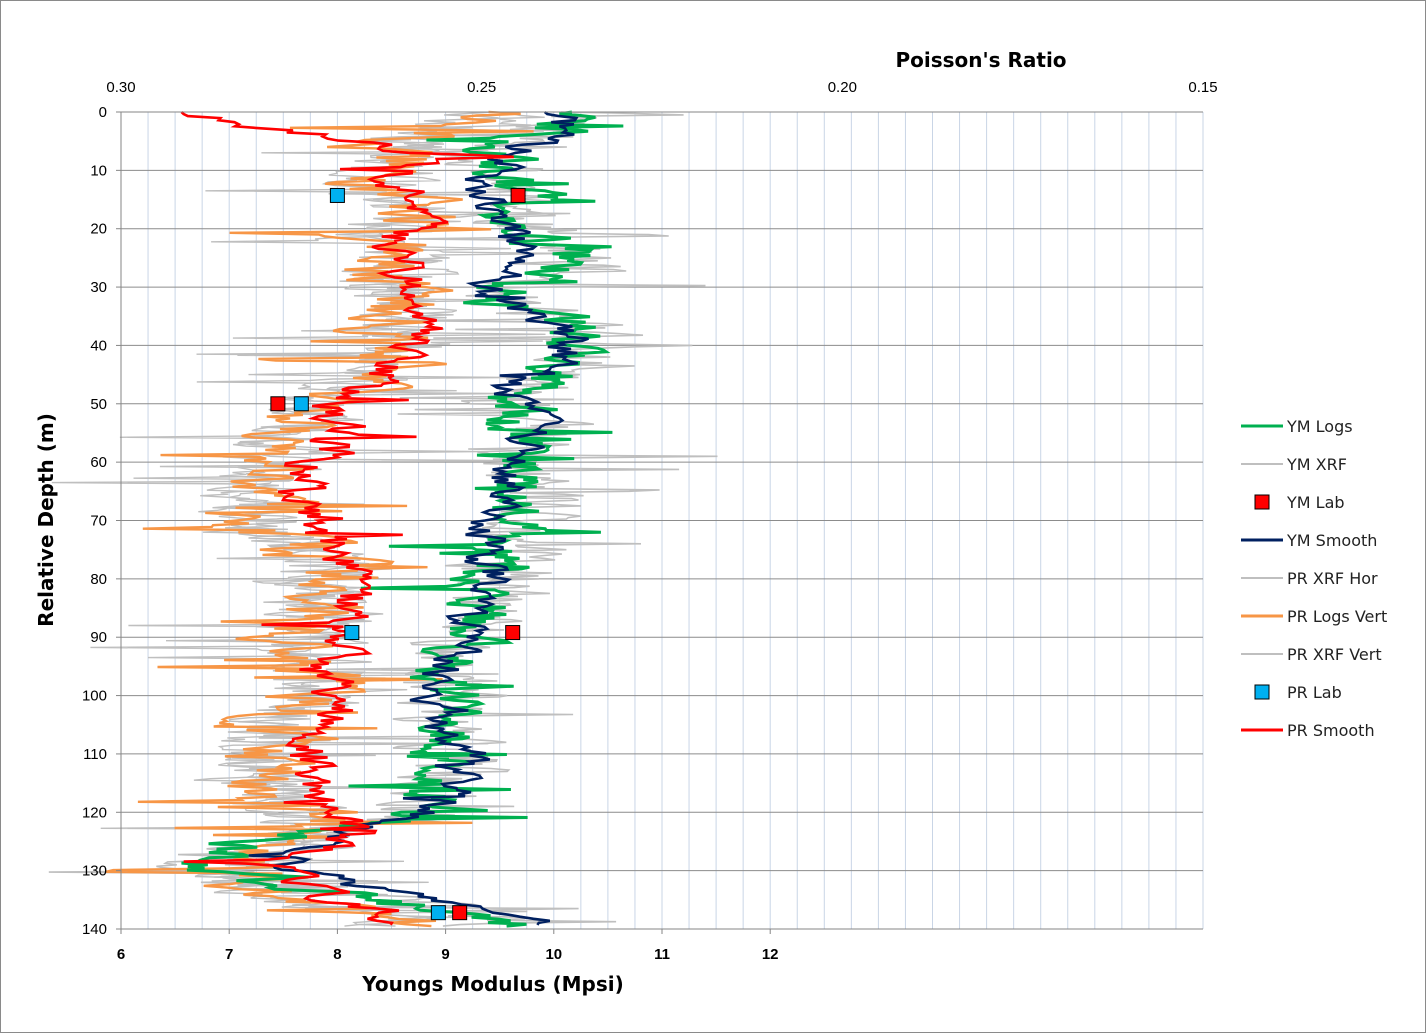  Describe the element at coordinates (98, 637) in the screenshot. I see `y-tick-label: 90` at that location.